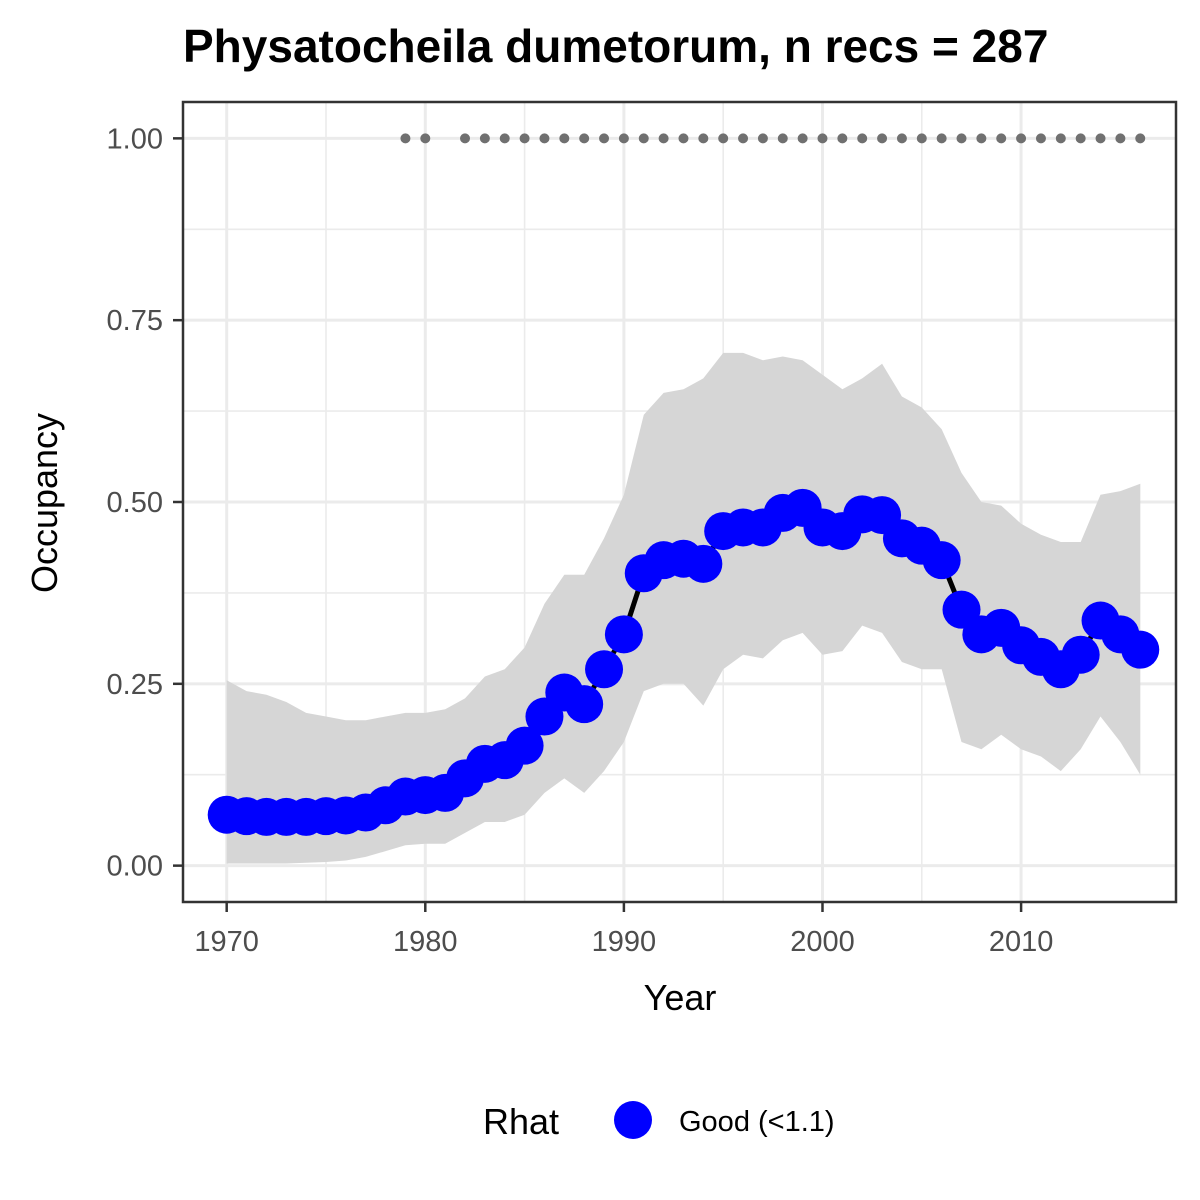 Image resolution: width=1200 pixels, height=1200 pixels. Describe the element at coordinates (135, 503) in the screenshot. I see `y-tick-label: 0.50` at that location.